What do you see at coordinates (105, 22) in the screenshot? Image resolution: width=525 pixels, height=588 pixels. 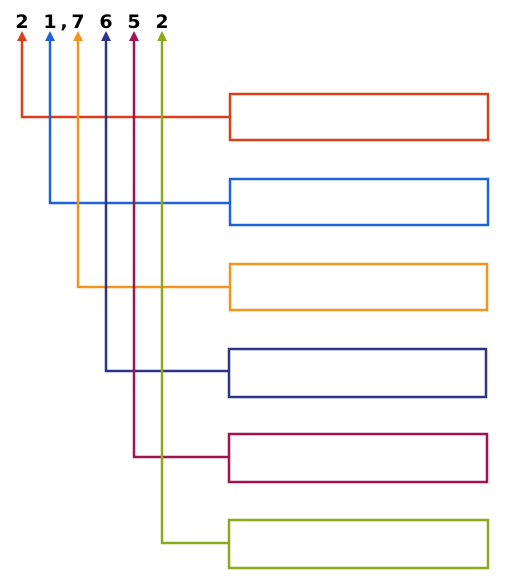 I see `digit-label: 6` at bounding box center [105, 22].